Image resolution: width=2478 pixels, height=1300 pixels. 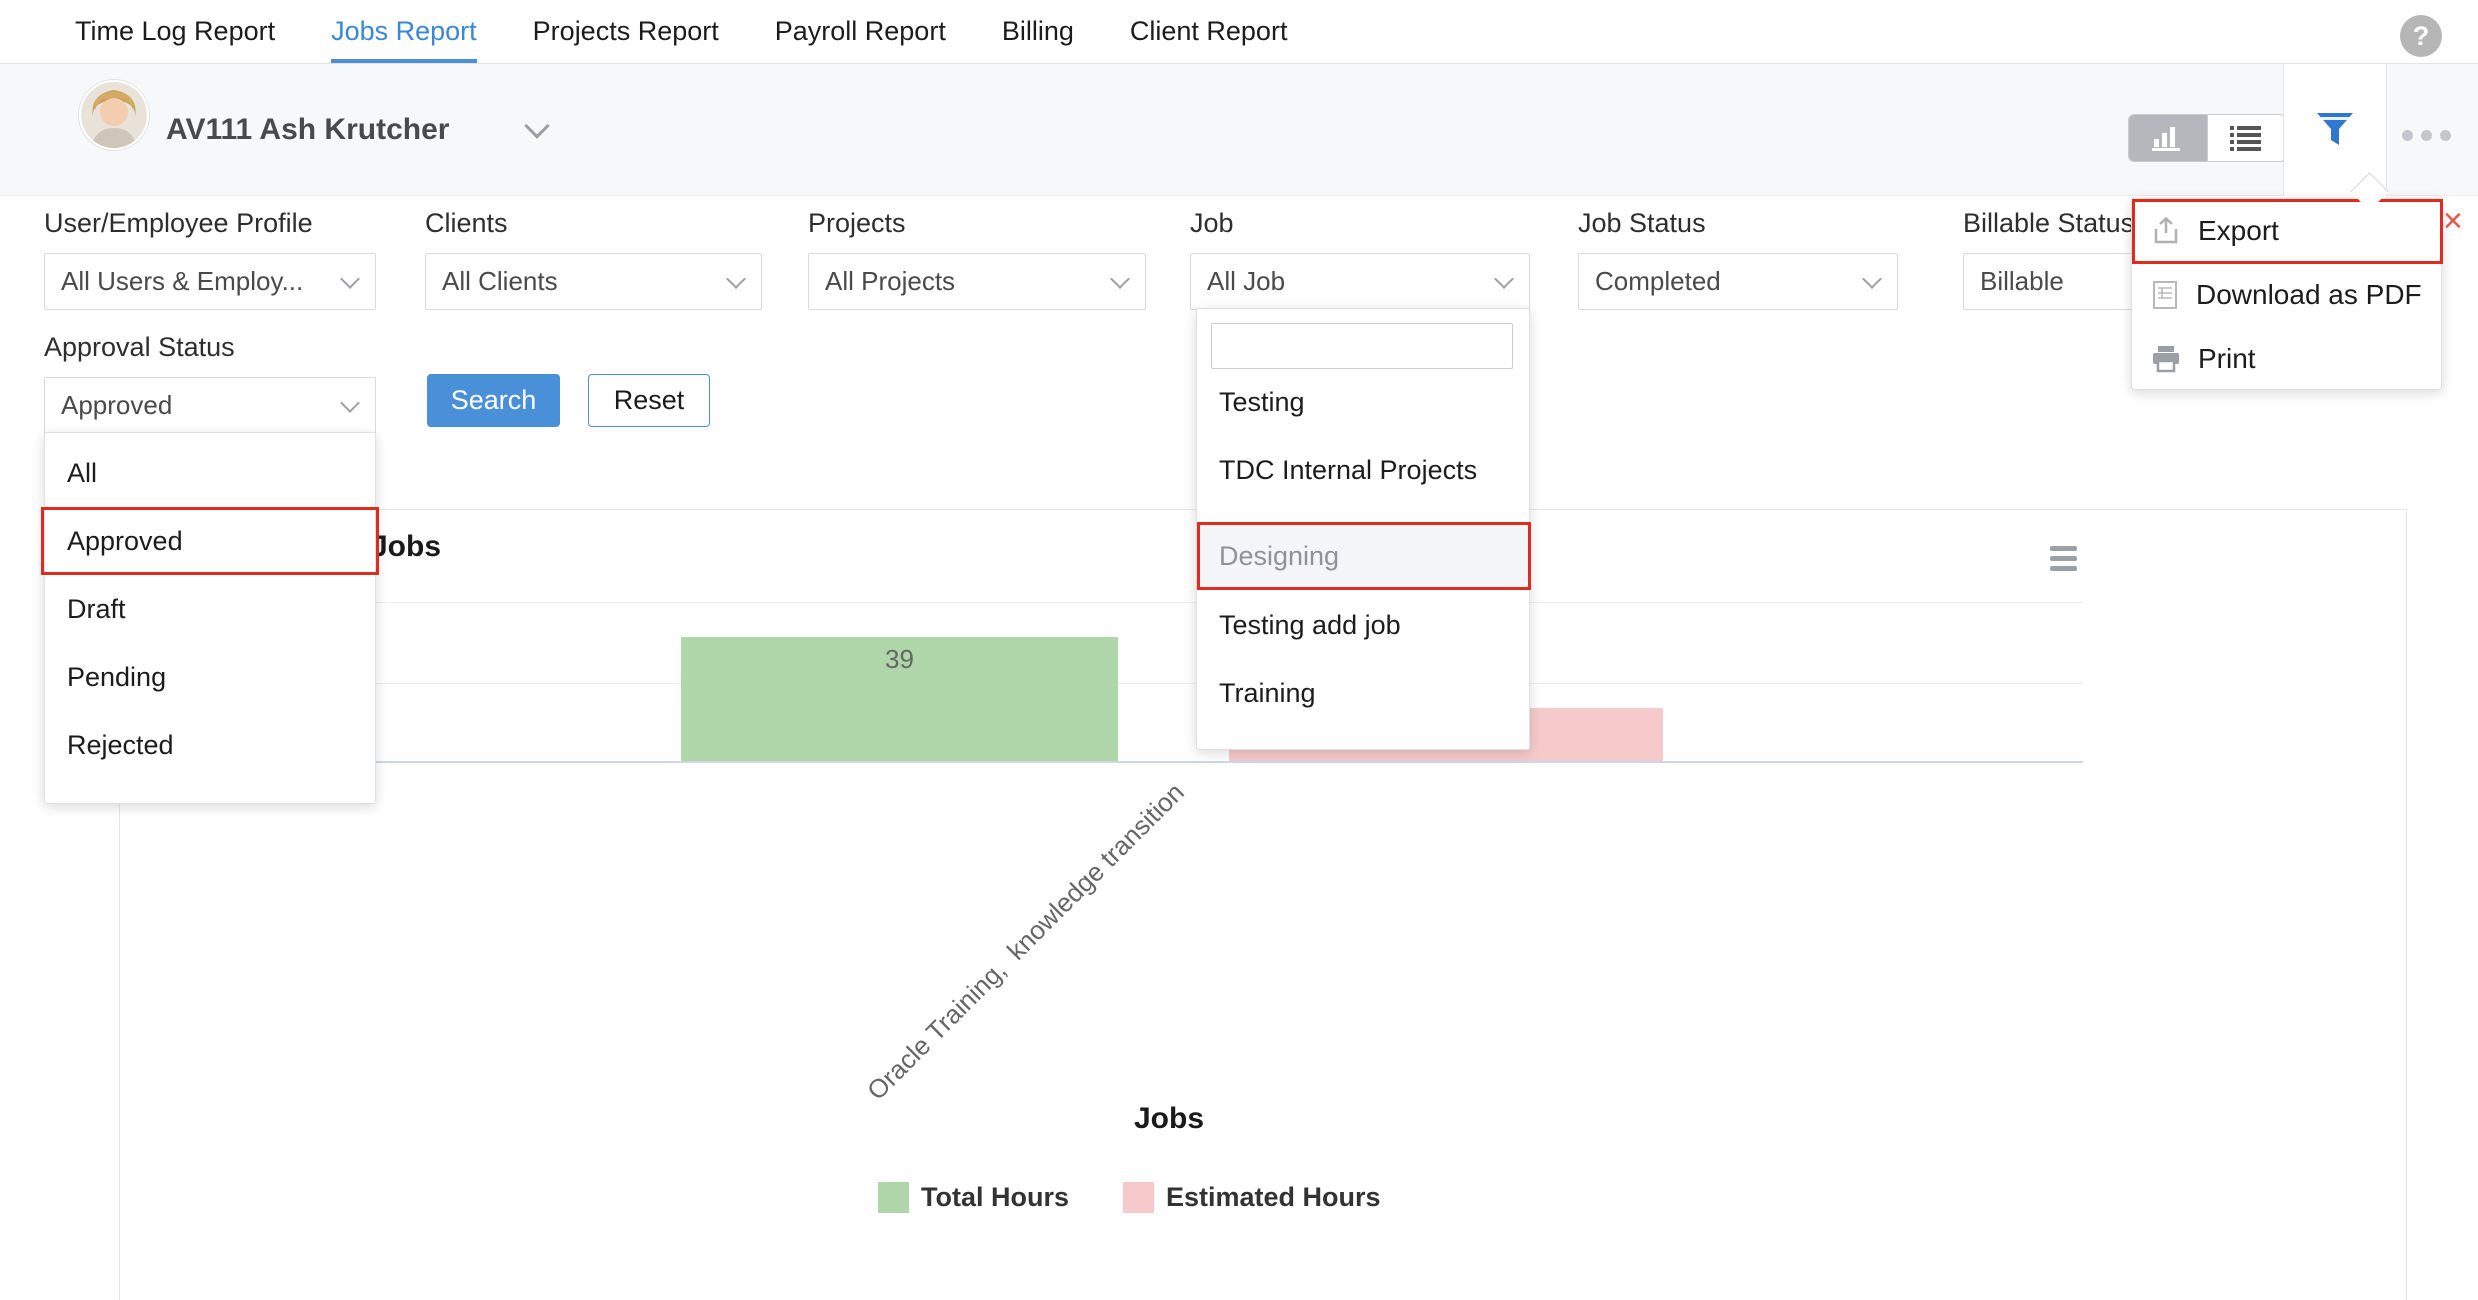 What do you see at coordinates (500, 281) in the screenshot?
I see `select-value: All Clients` at bounding box center [500, 281].